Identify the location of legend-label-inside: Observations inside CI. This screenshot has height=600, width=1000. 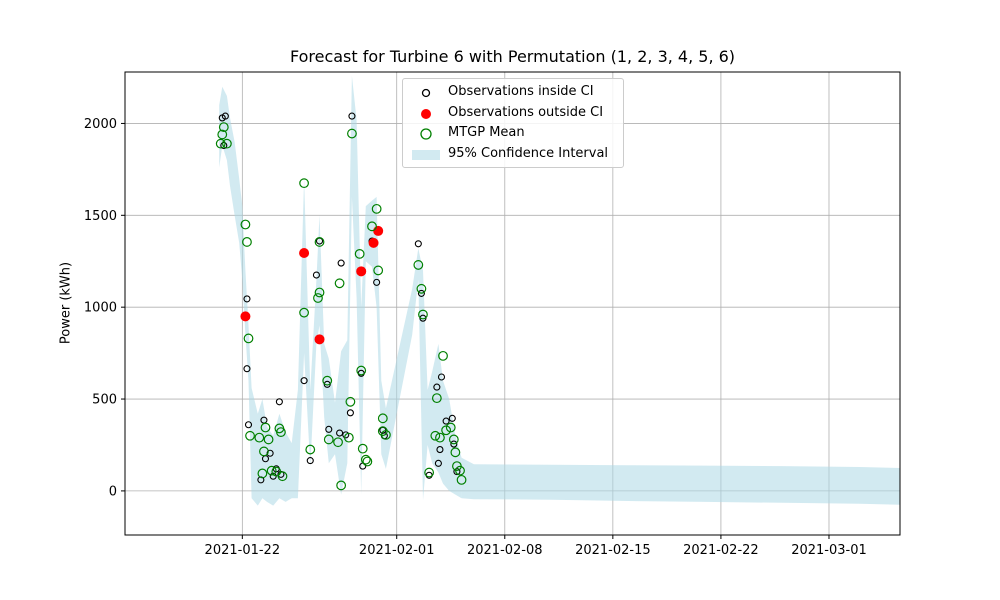
(521, 91).